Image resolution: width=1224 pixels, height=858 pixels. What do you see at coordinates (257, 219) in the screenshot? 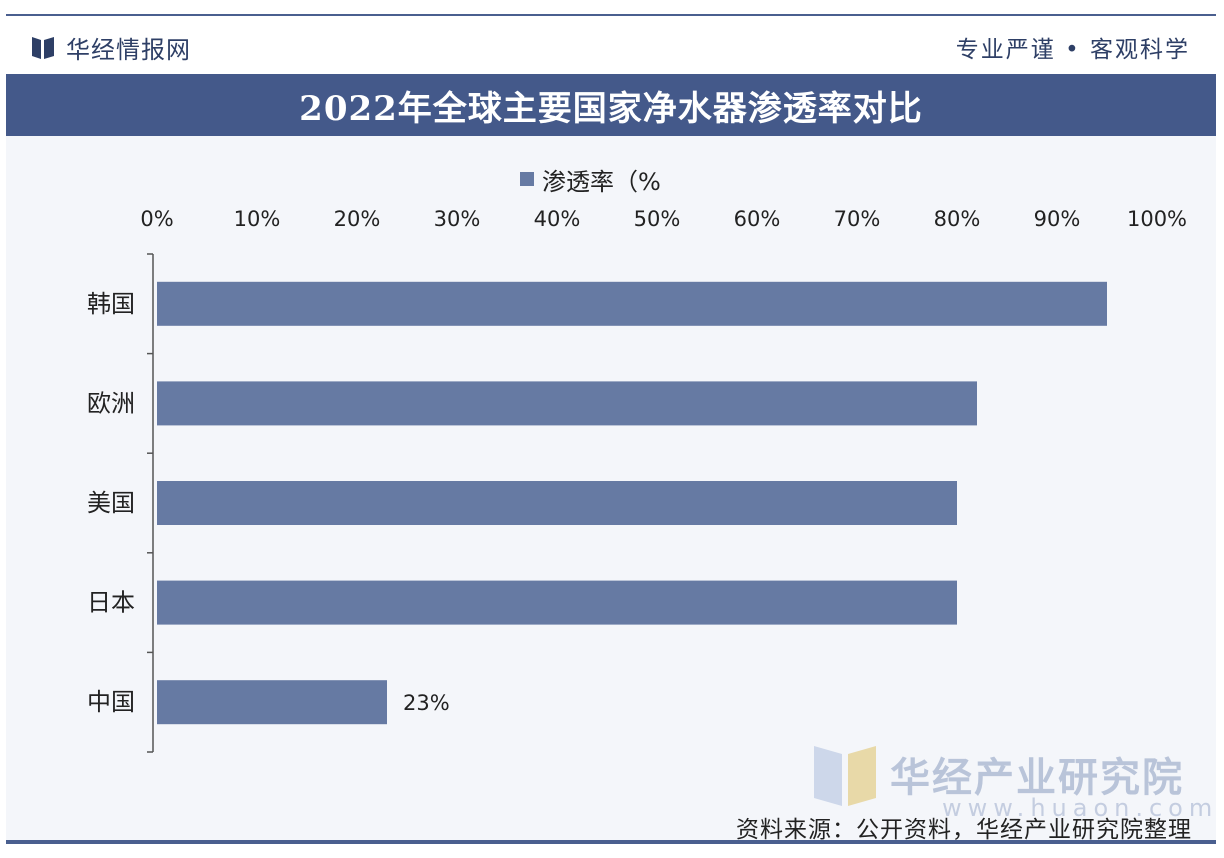
I see `x-tick-label: 10%` at bounding box center [257, 219].